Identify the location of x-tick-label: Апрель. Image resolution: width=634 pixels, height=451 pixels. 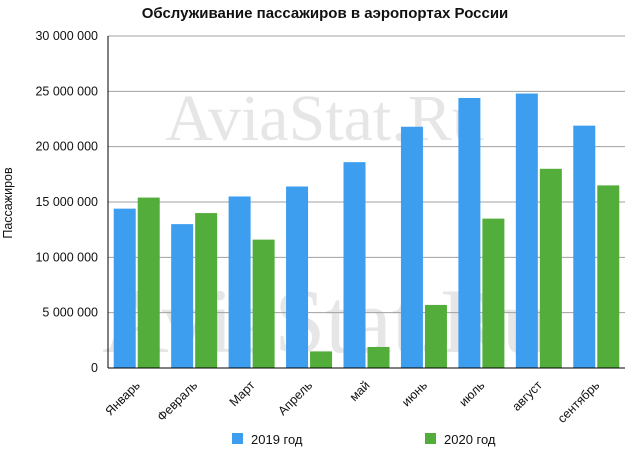
(295, 398).